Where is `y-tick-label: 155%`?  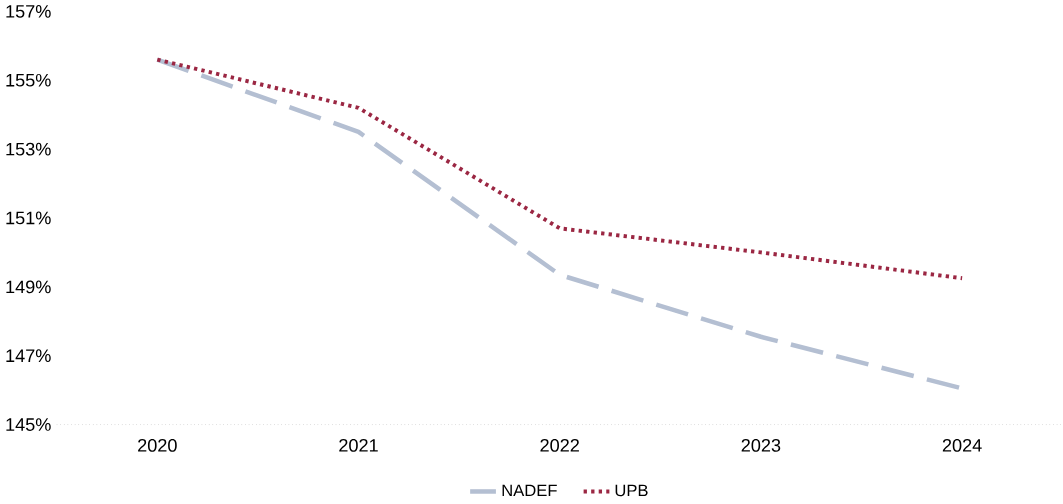 y-tick-label: 155% is located at coordinates (28, 80).